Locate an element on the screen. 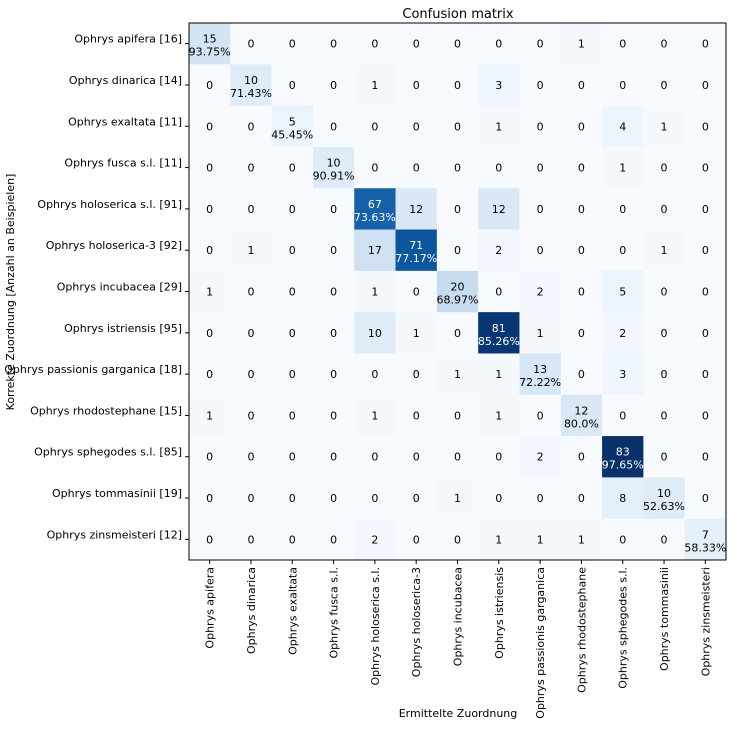 The width and height of the screenshot is (737, 730). cell-percentage: 85.26% is located at coordinates (499, 341).